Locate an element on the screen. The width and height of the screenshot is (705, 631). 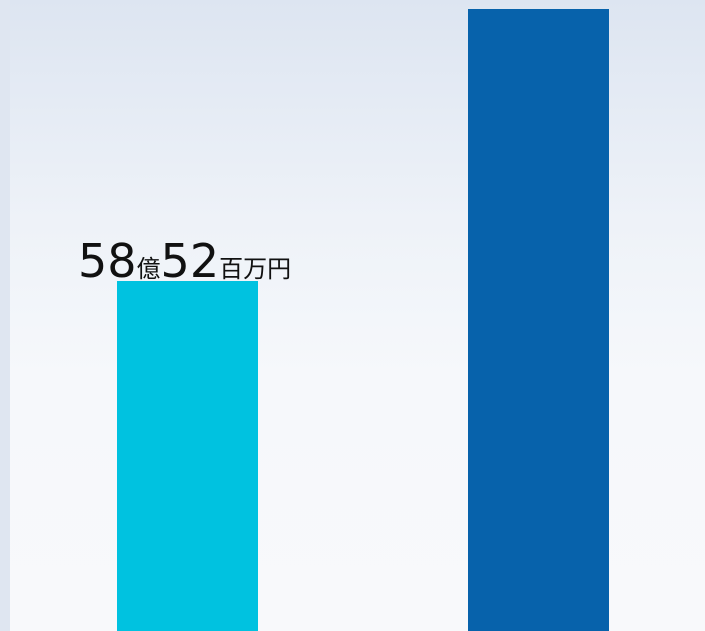
data-label-bar-1-part-2: 億 is located at coordinates (148, 269).